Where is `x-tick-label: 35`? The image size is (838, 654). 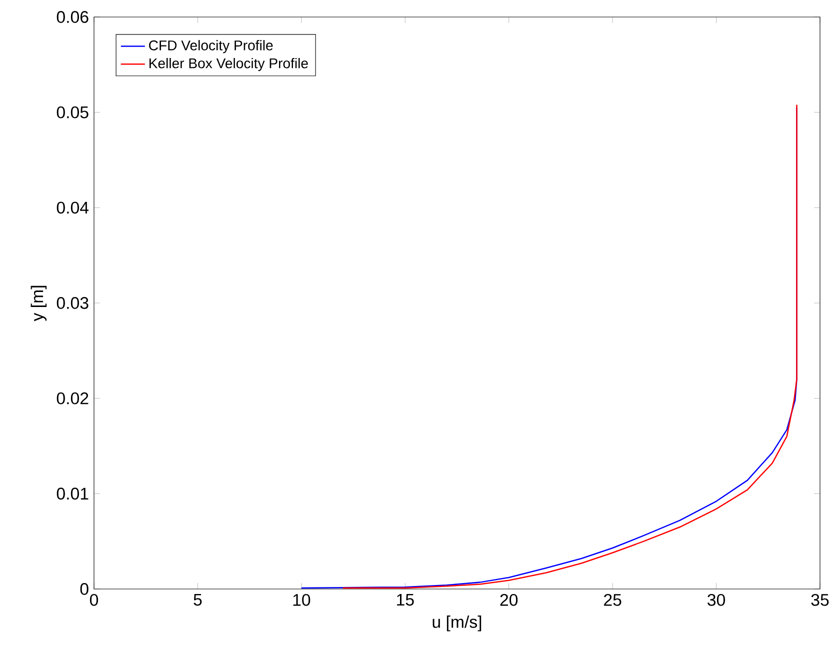 x-tick-label: 35 is located at coordinates (820, 600).